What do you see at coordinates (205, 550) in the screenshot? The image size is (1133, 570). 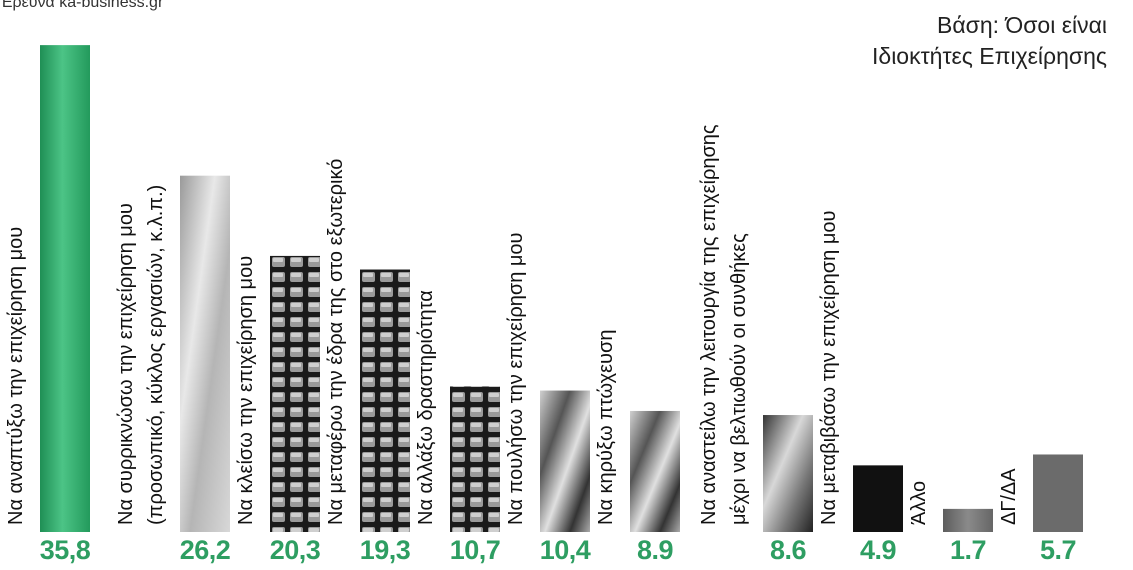 I see `value-label-2: 26,2` at bounding box center [205, 550].